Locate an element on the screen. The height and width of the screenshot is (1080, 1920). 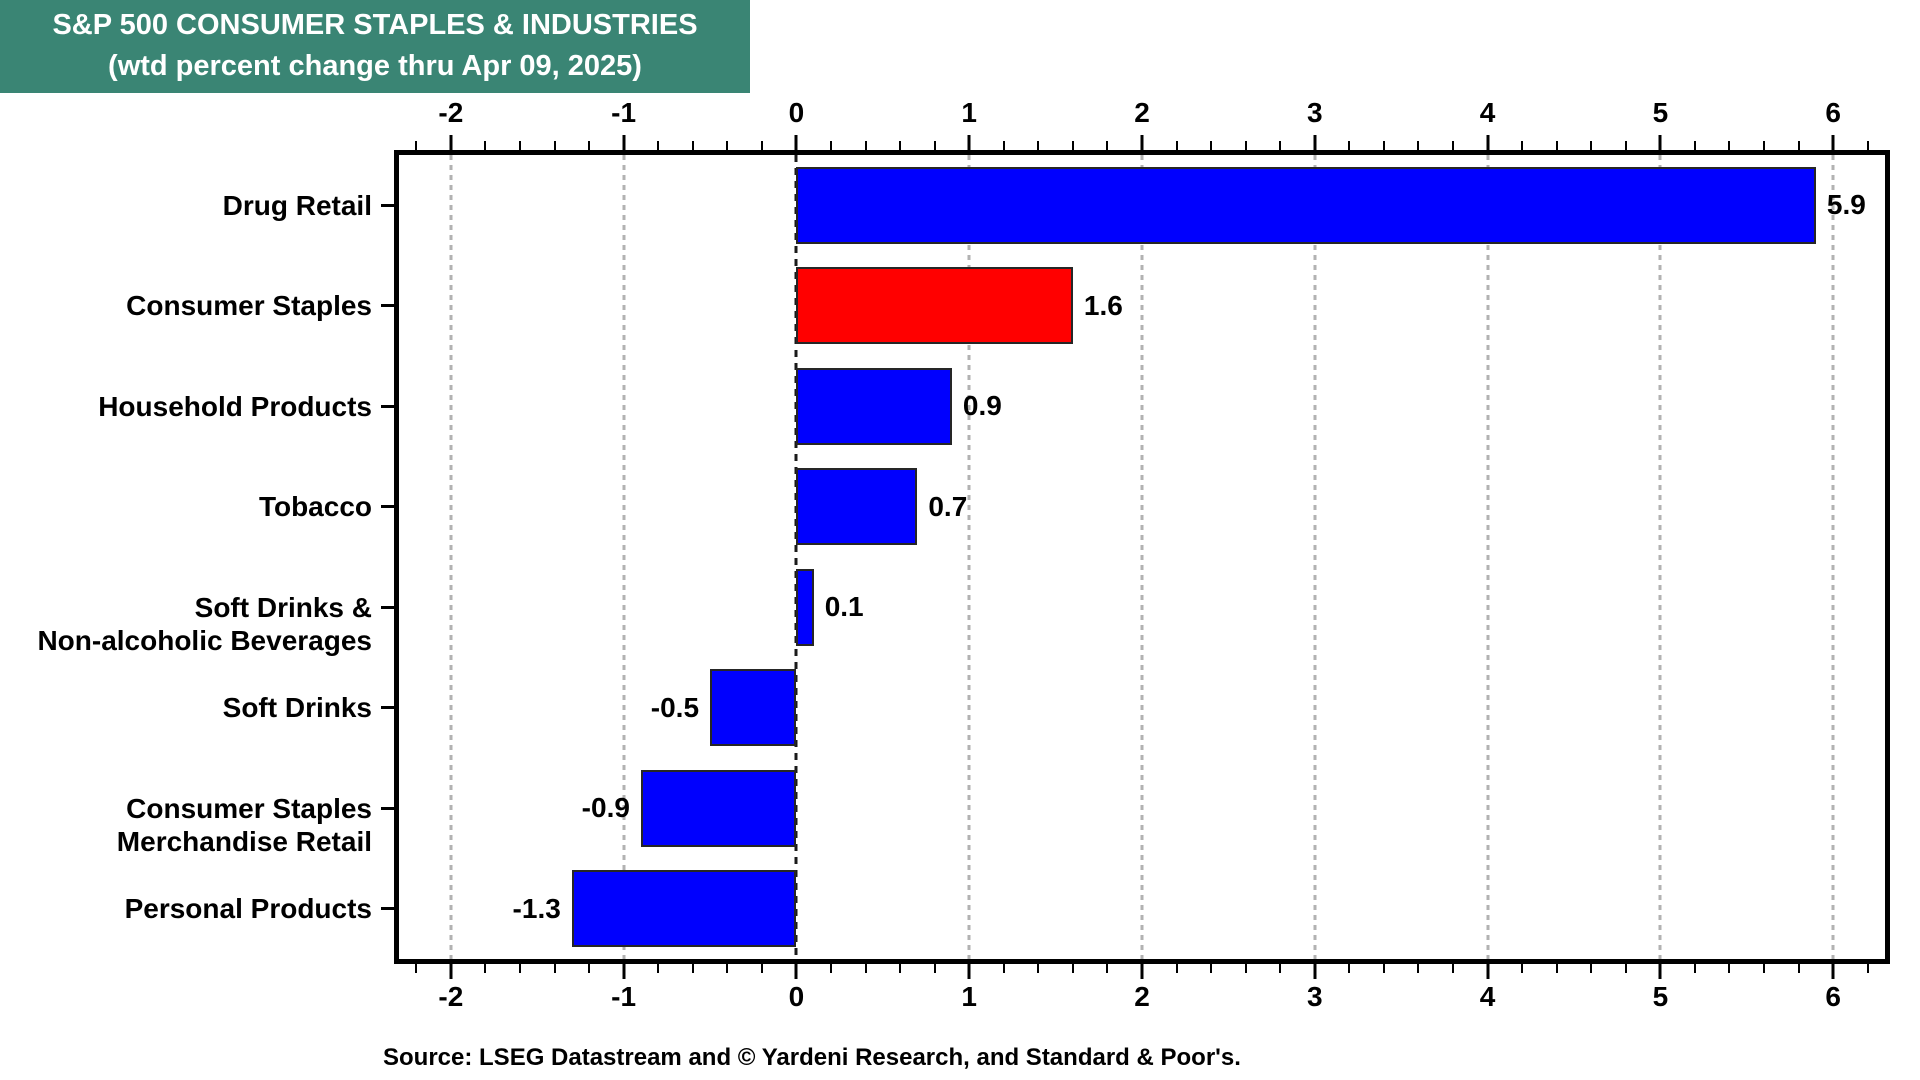
bottom-axis-ticks is located at coordinates (1142, 972).